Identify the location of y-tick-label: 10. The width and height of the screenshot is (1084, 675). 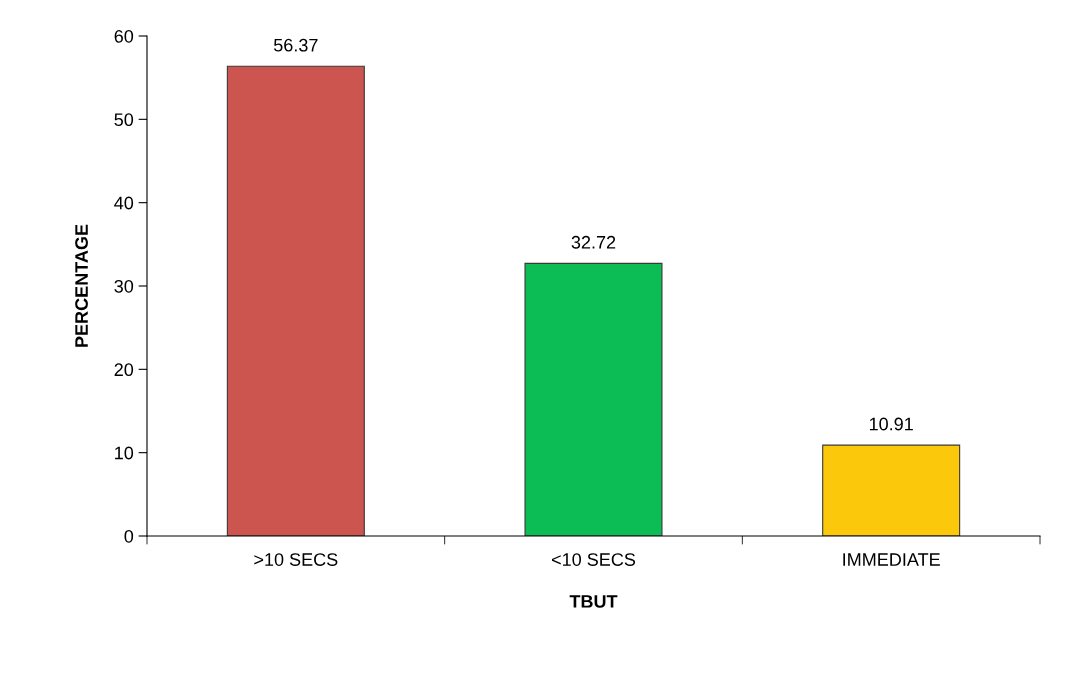
(124, 453).